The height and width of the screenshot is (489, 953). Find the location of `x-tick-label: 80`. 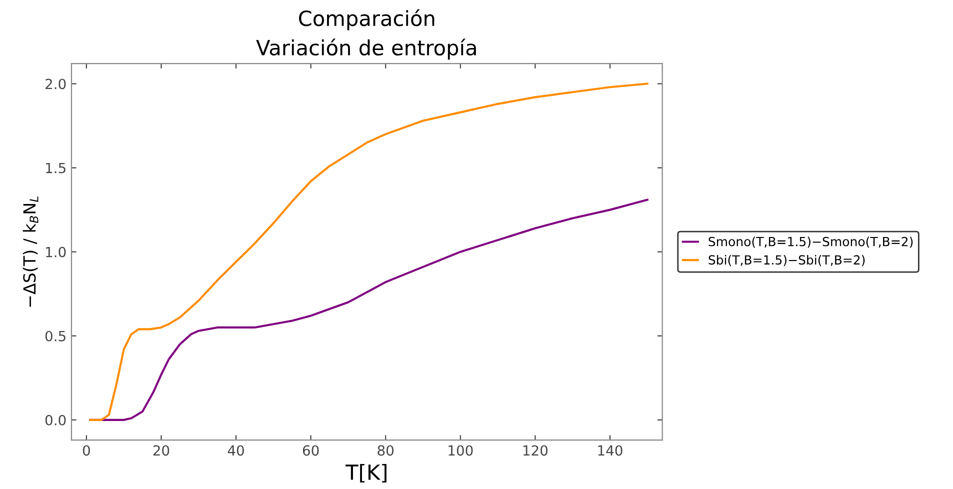

x-tick-label: 80 is located at coordinates (386, 450).